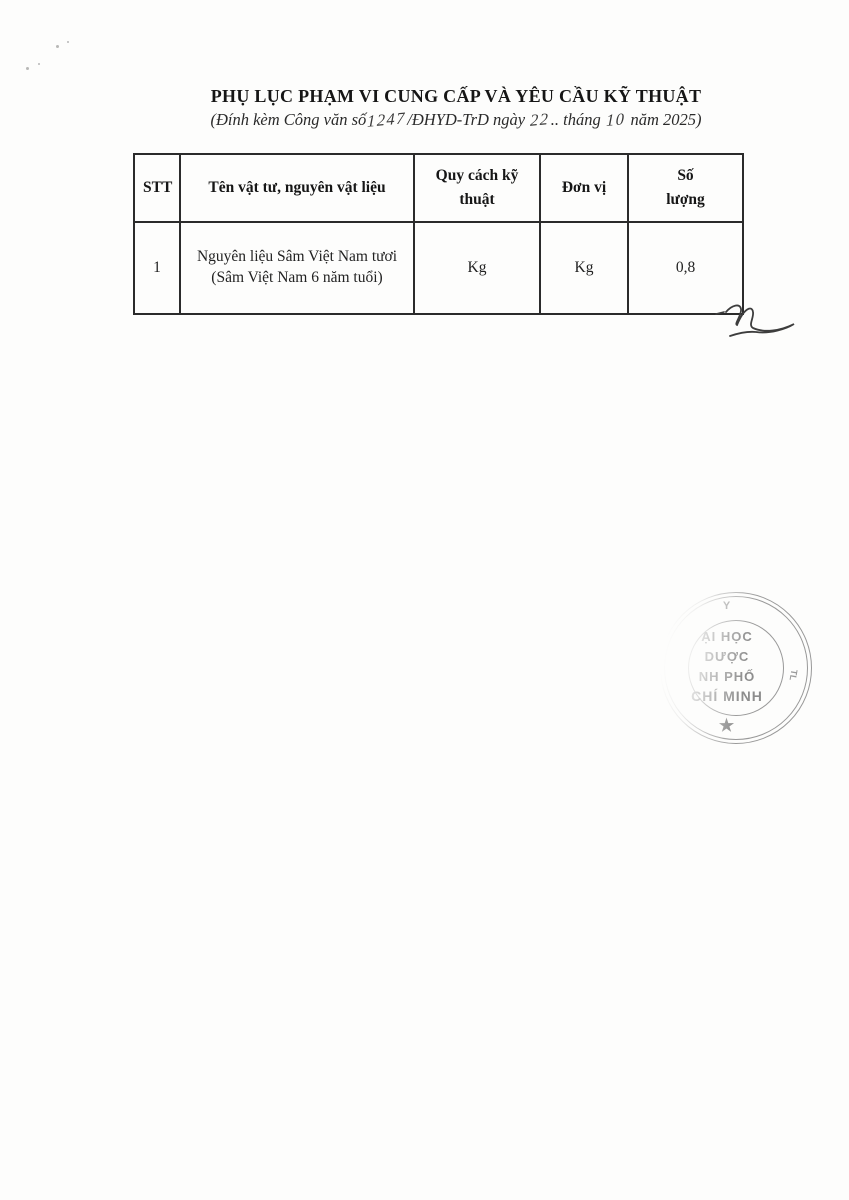  Describe the element at coordinates (727, 636) in the screenshot. I see `stamp-text-fragment: ẠI HỌC` at that location.